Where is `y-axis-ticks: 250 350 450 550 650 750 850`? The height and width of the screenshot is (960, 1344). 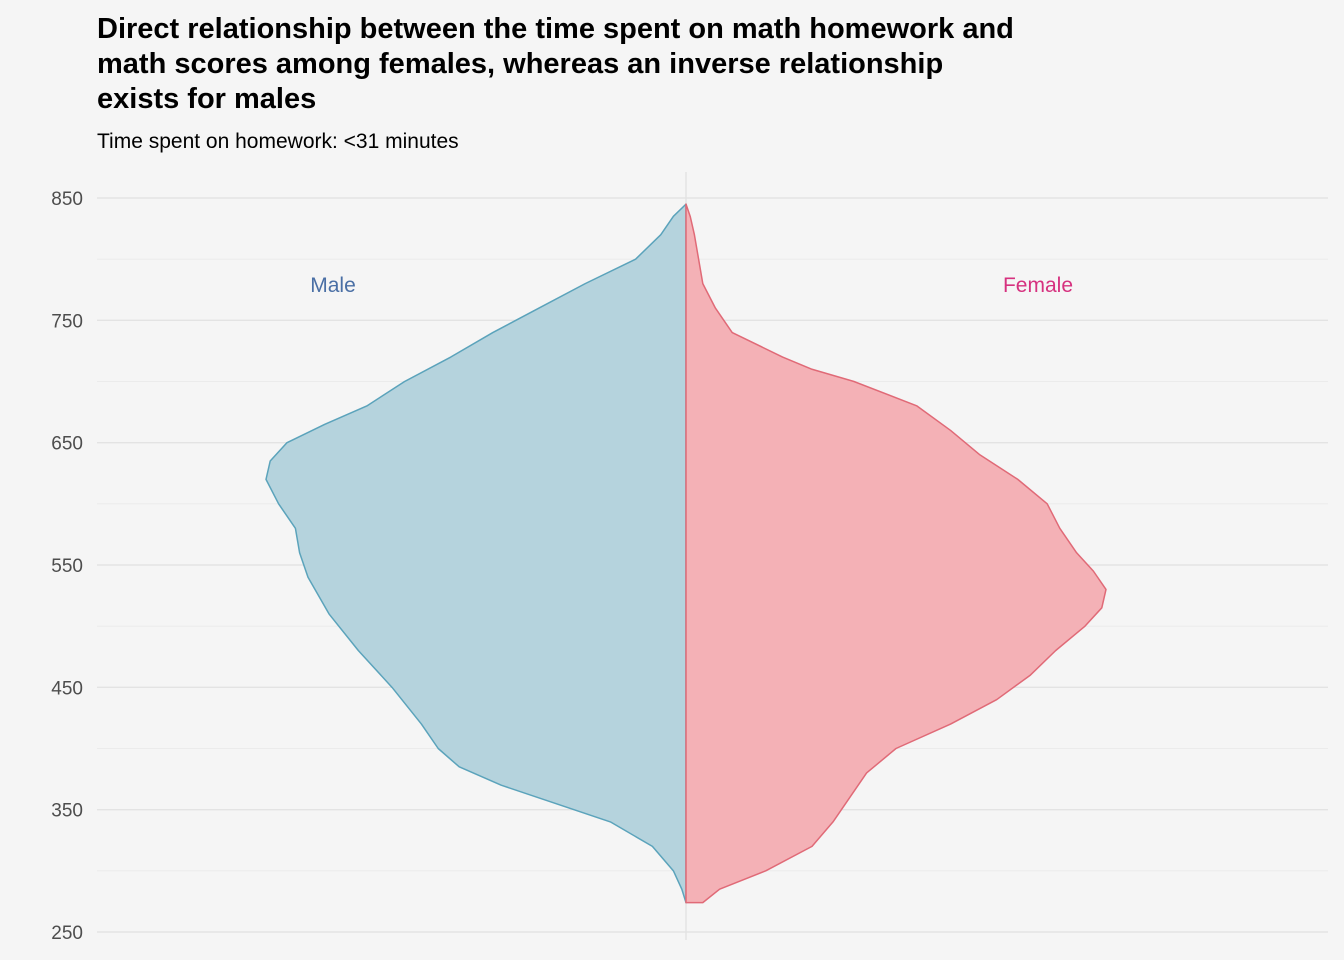
y-axis-ticks: 250 350 450 550 650 750 850 is located at coordinates (67, 566).